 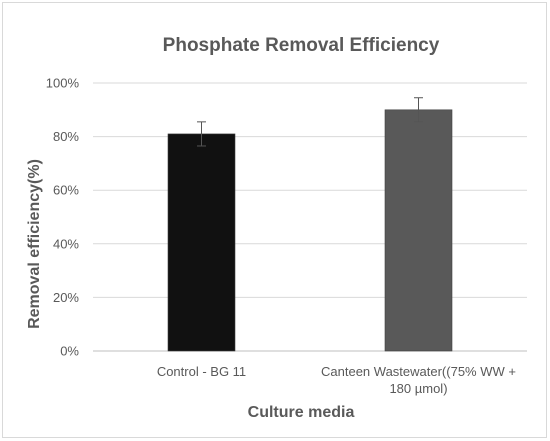 I want to click on y-tick-label: 80%, so click(x=66, y=136).